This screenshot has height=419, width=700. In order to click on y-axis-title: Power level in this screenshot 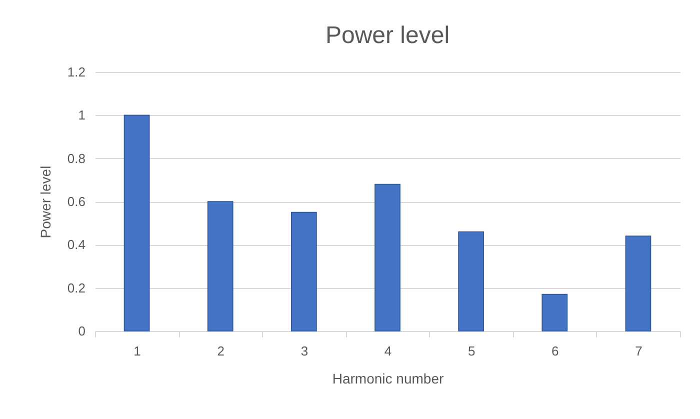, I will do `click(45, 202)`.